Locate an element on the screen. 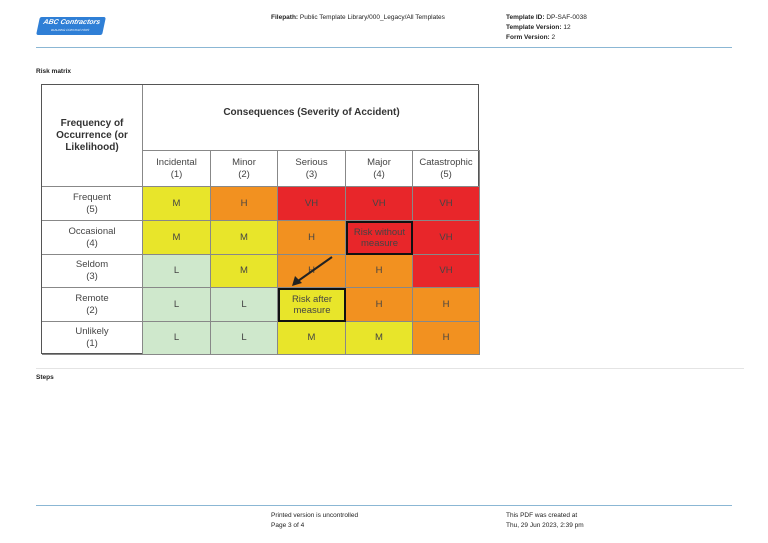  row-label: Remote (2) is located at coordinates (92, 305).